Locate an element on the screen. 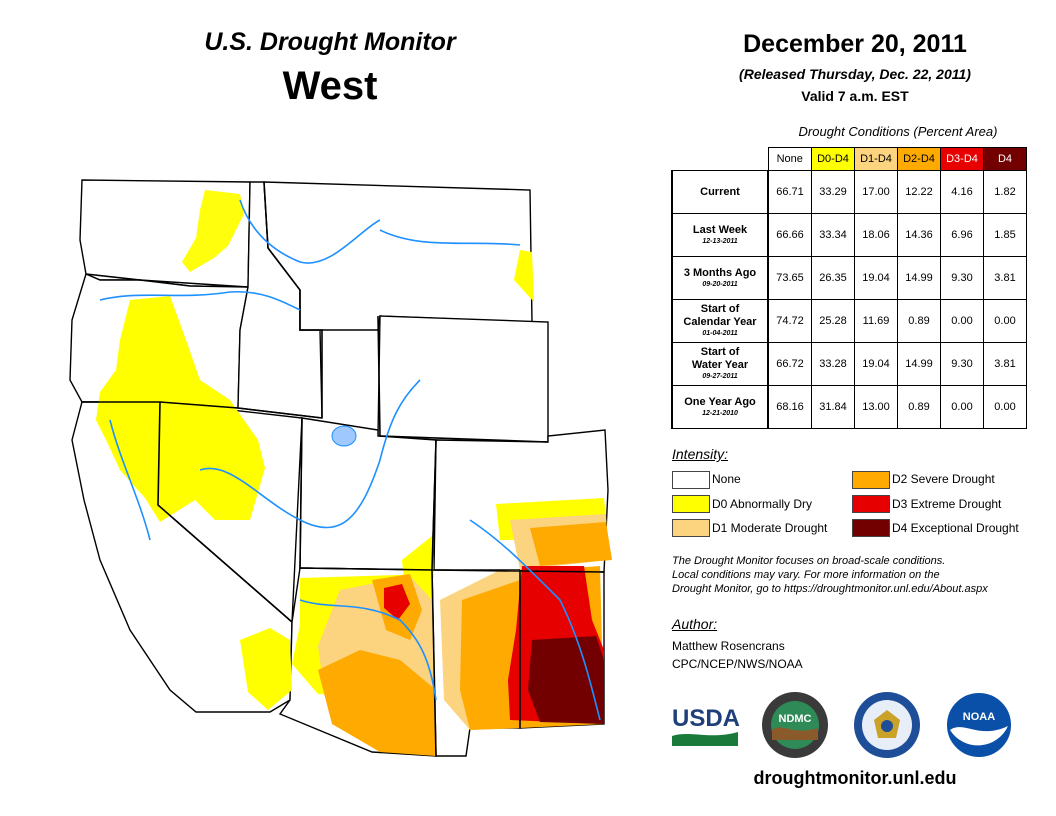 This screenshot has width=1056, height=816. table-cell: 1.85 is located at coordinates (1005, 235).